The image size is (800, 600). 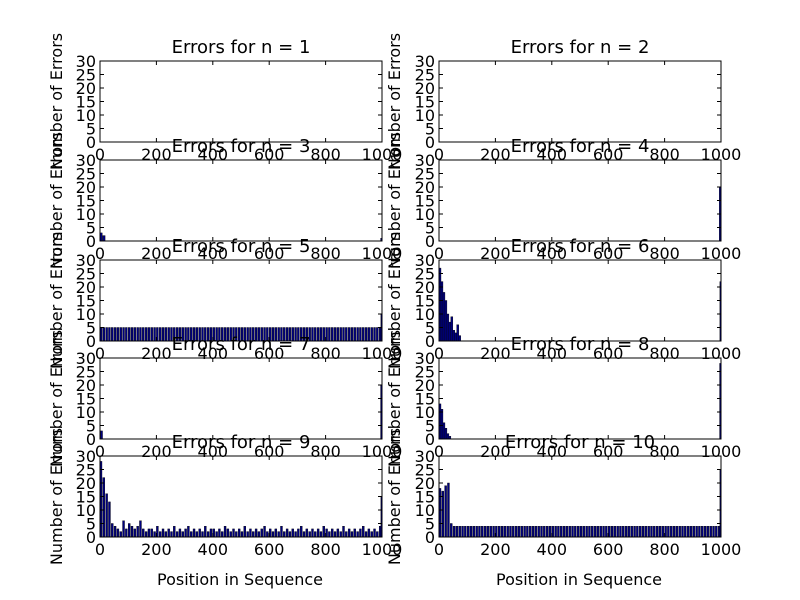 I want to click on x-tick-label: 800, so click(x=664, y=253).